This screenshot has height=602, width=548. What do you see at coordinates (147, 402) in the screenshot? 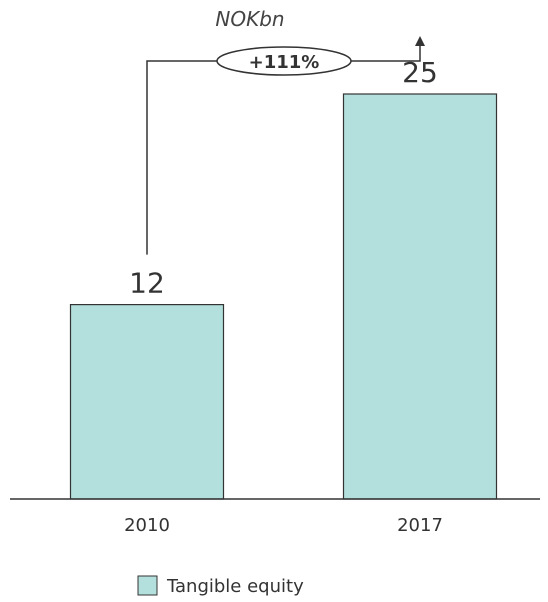
I see `bar-2010` at bounding box center [147, 402].